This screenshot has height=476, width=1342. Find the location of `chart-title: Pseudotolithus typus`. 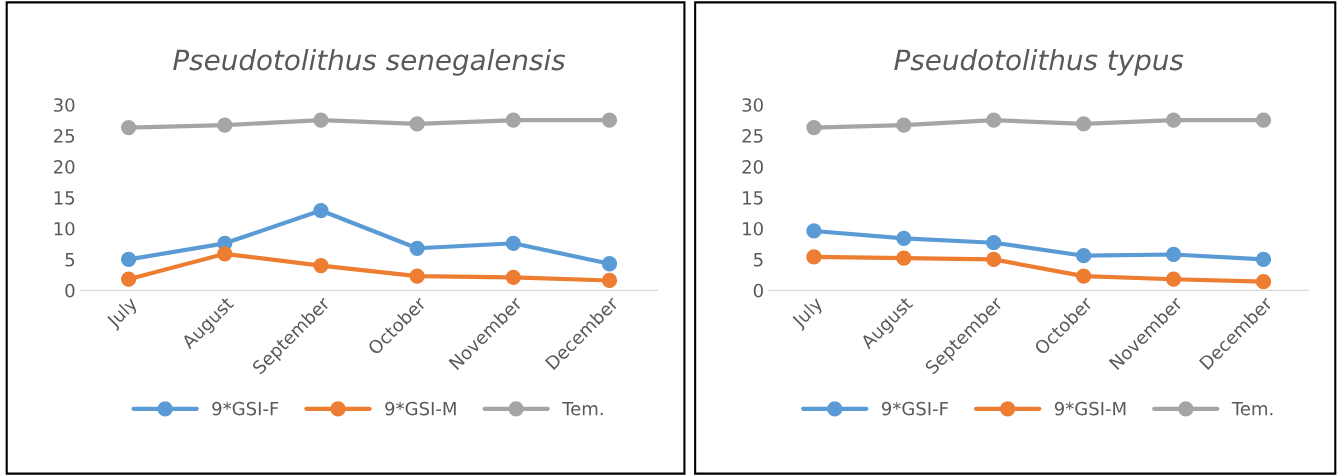

chart-title: Pseudotolithus typus is located at coordinates (1039, 62).